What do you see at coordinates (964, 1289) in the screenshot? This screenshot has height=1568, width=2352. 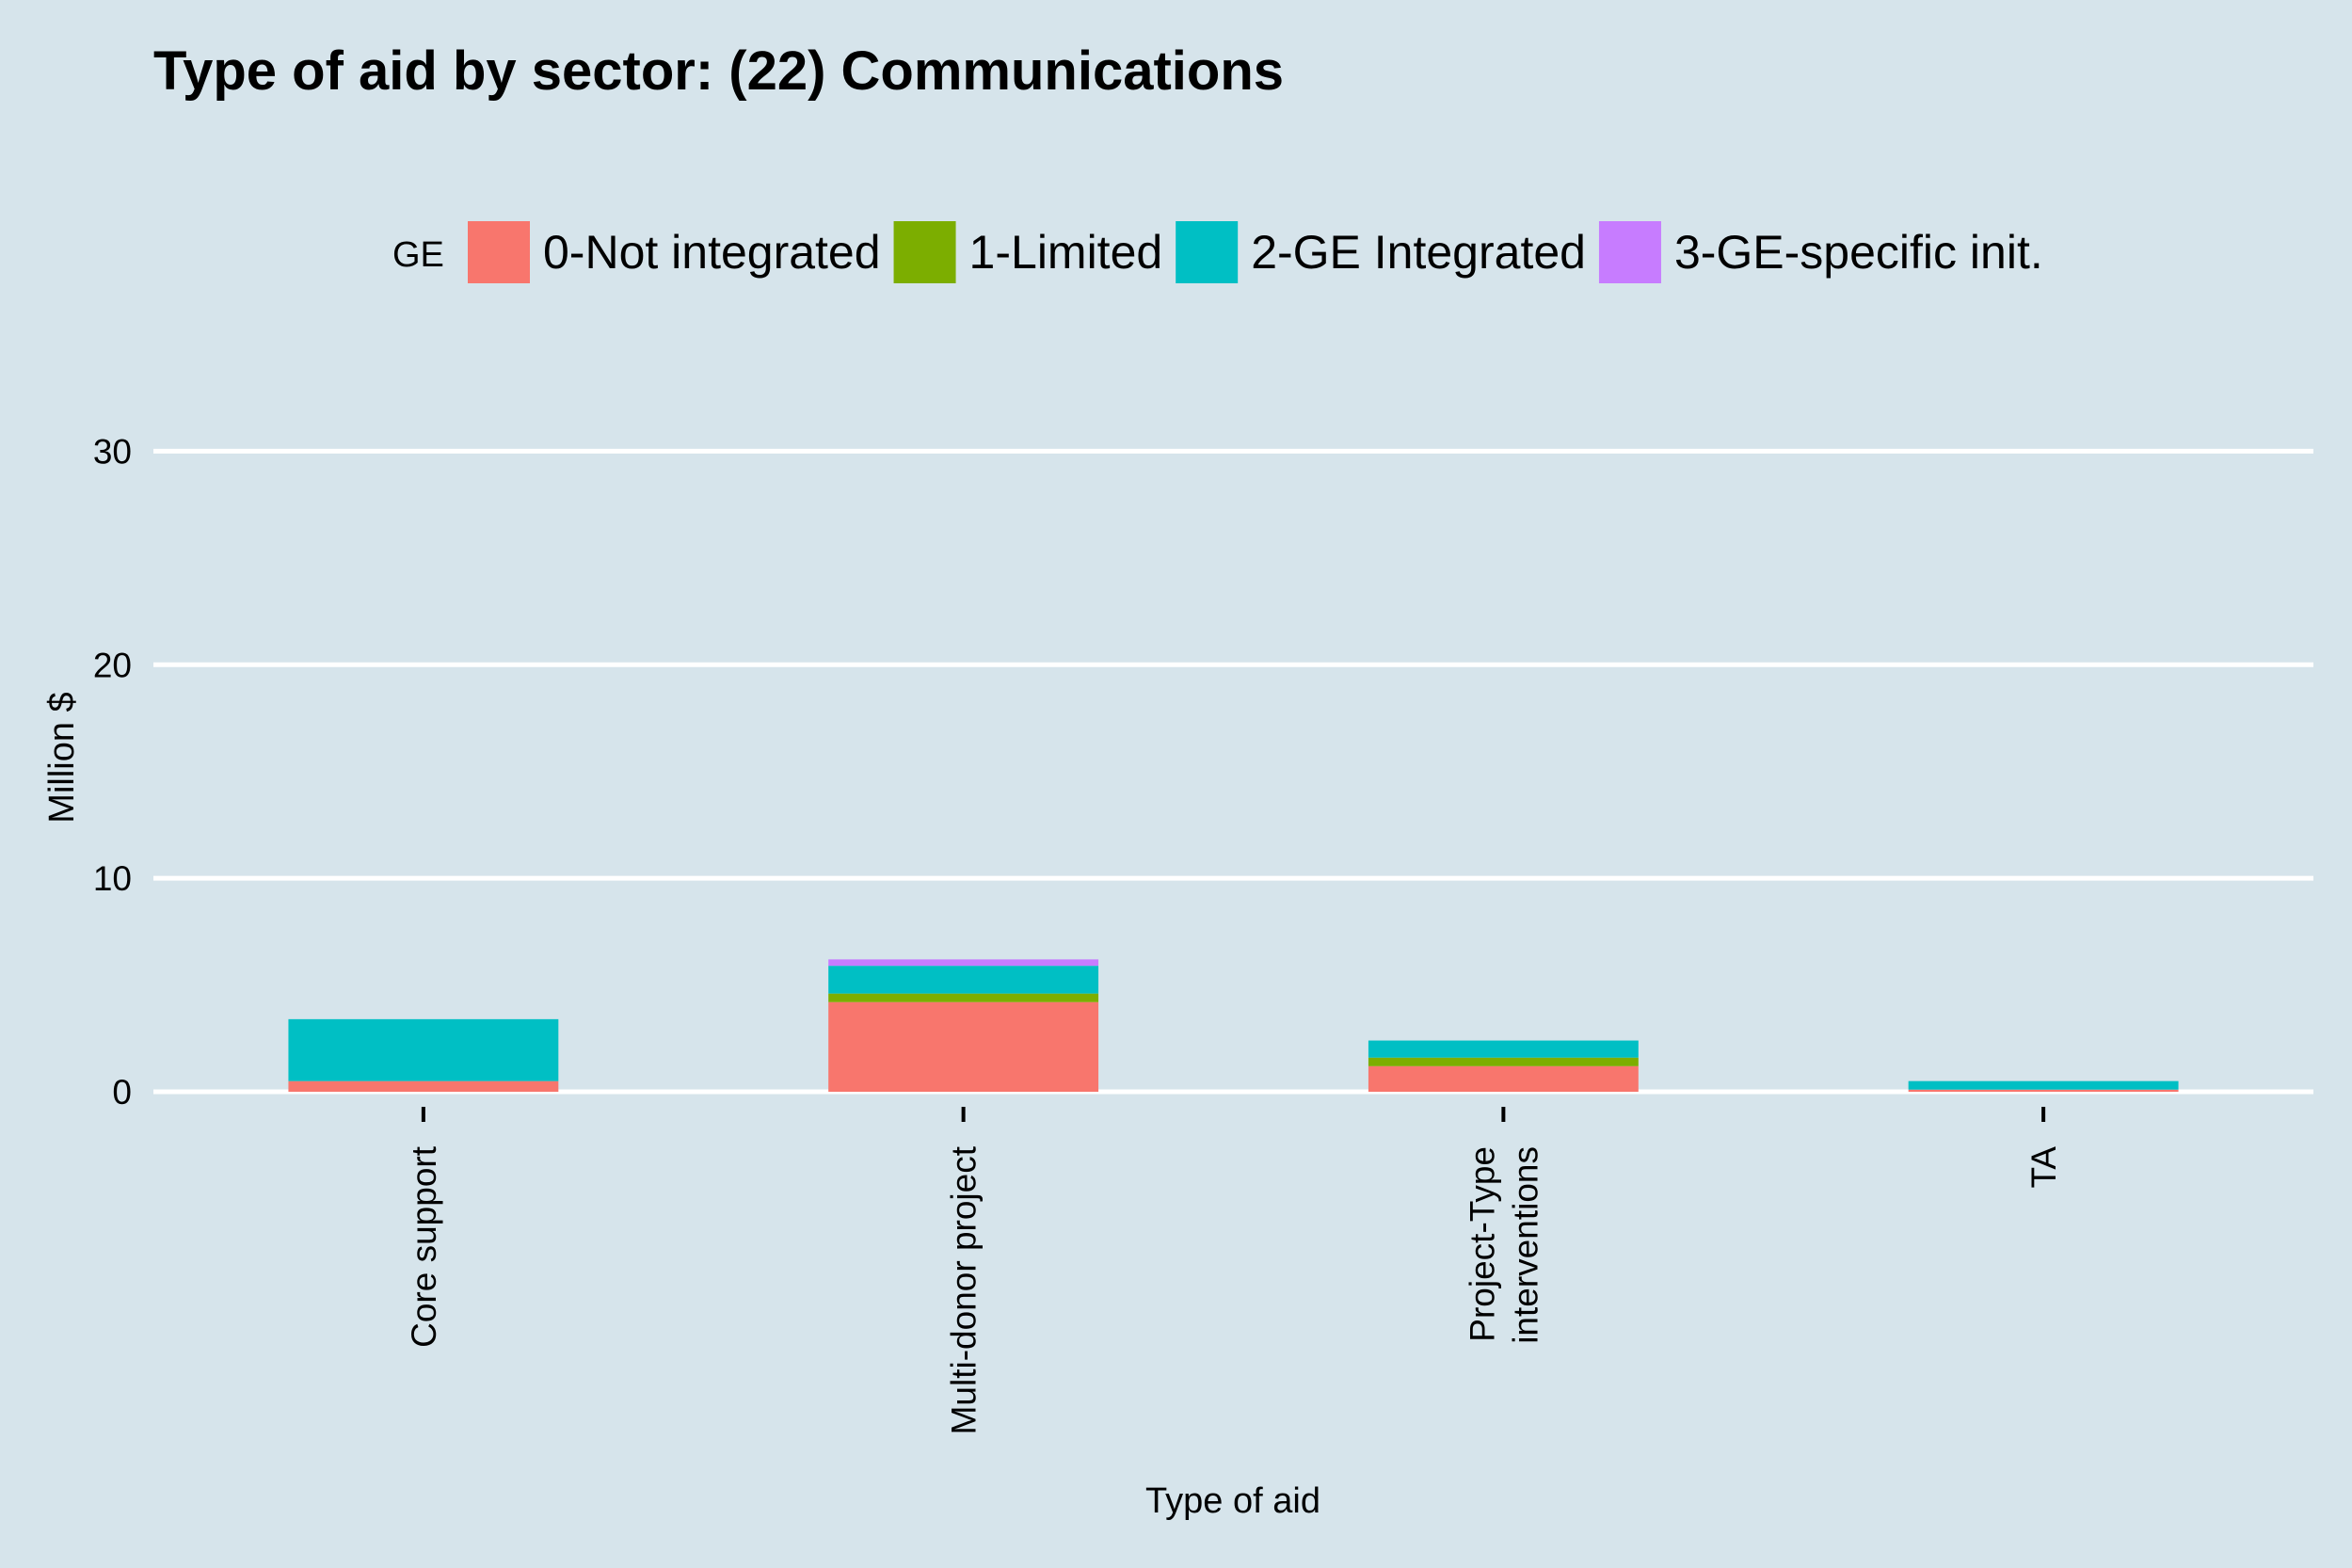 I see `x-tick-label: Multi-donor project` at bounding box center [964, 1289].